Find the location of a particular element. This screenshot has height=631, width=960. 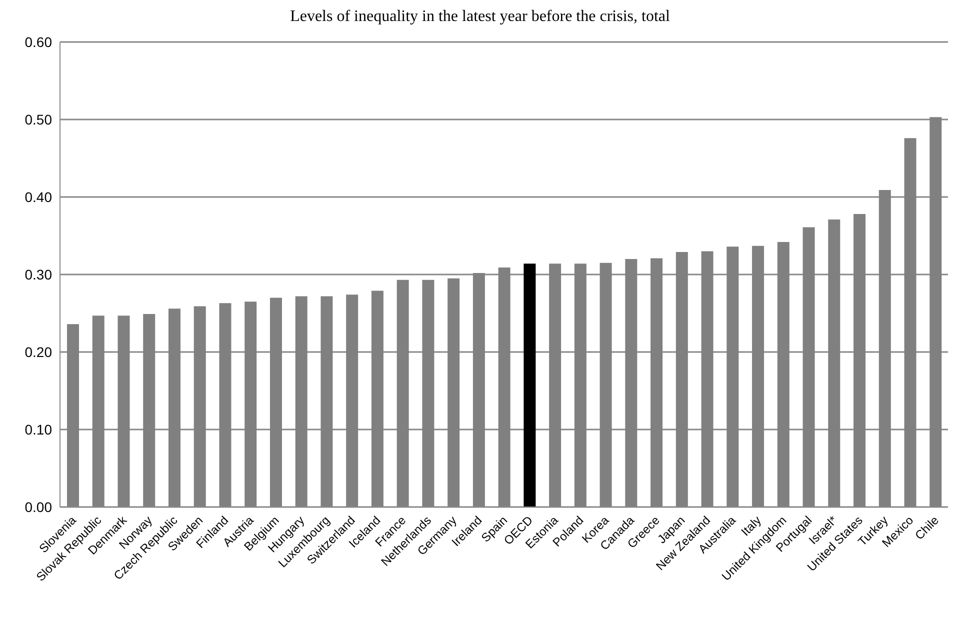

y-tick-label: 0.60 is located at coordinates (38, 42).